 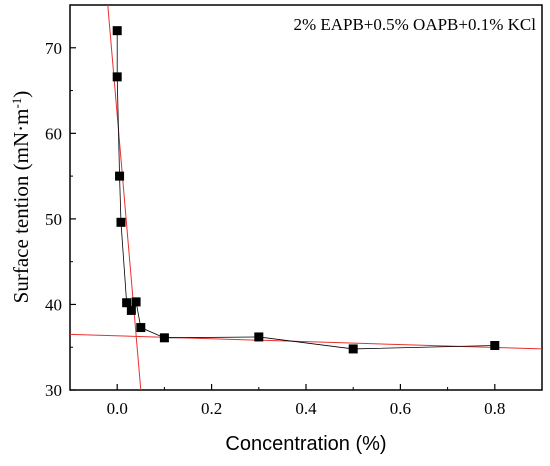 I want to click on y-axis-label: Surface tention (mN·m-1), so click(x=21, y=197).